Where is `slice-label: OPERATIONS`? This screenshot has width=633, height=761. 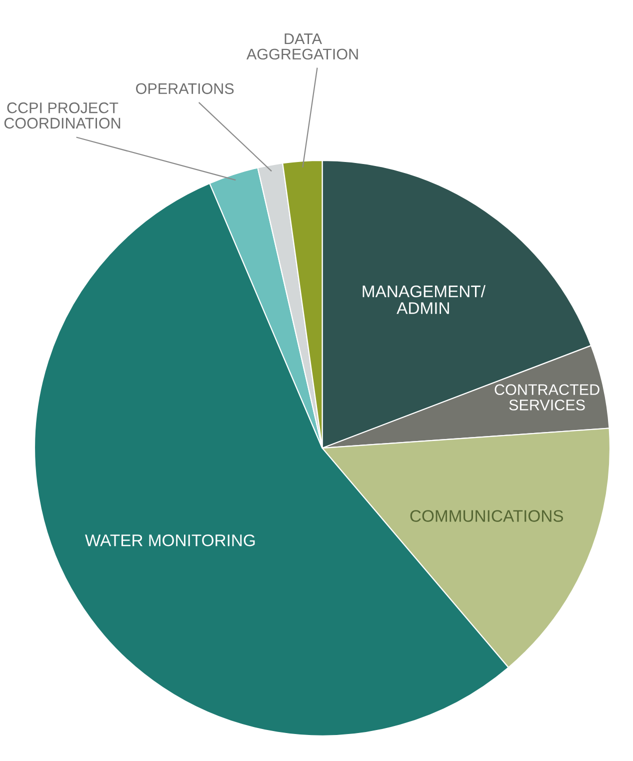
slice-label: OPERATIONS is located at coordinates (185, 88).